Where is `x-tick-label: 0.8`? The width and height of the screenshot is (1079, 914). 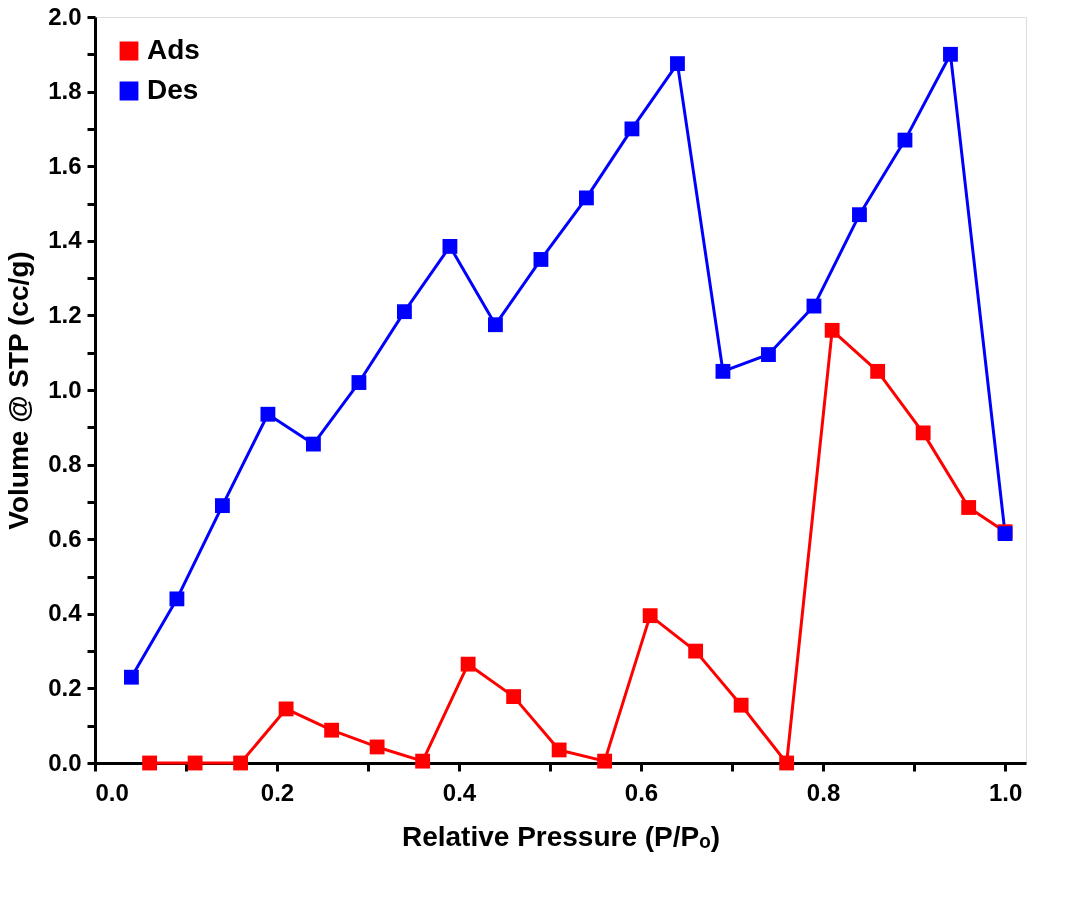 x-tick-label: 0.8 is located at coordinates (823, 792).